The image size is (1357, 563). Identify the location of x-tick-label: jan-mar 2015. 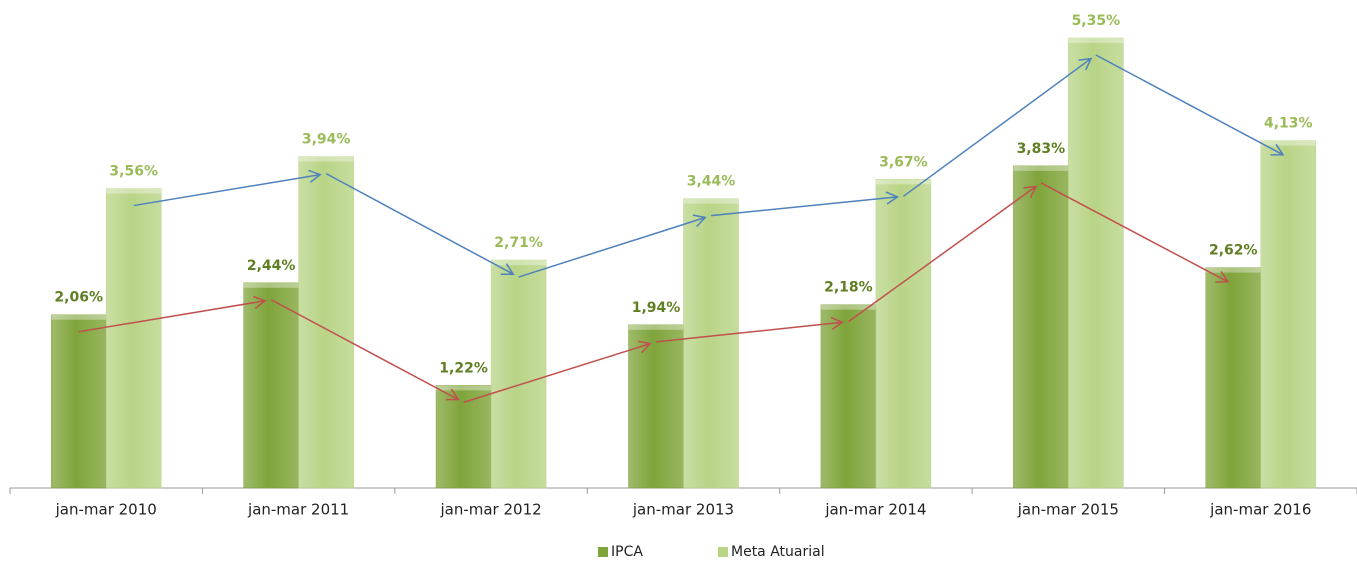
(1068, 510).